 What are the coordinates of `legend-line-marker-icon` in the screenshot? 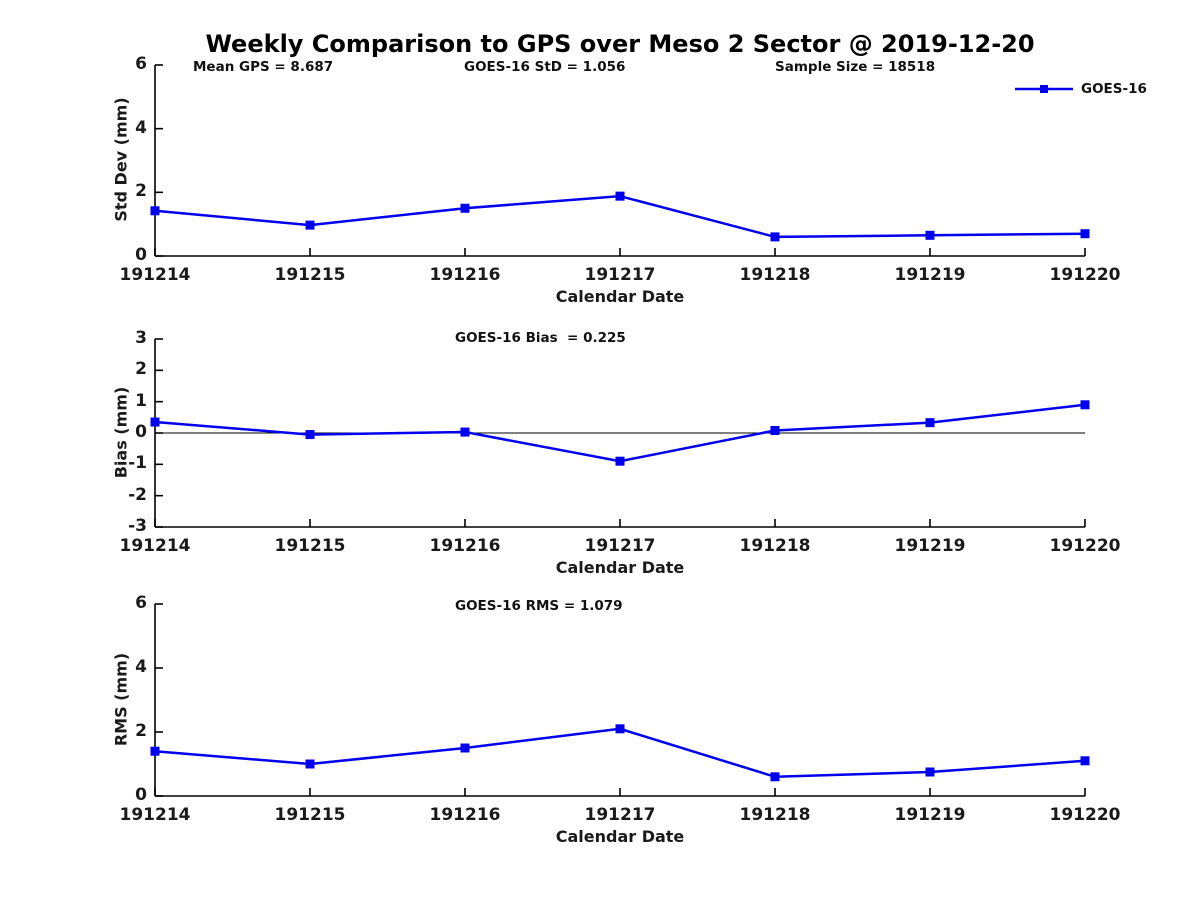 It's located at (1044, 89).